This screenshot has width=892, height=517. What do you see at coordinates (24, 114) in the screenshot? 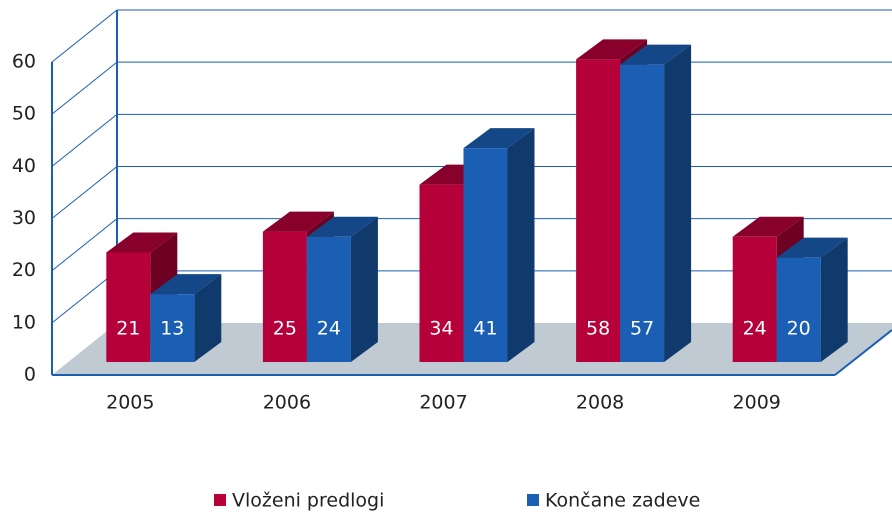
I see `y-tick-label: 50` at bounding box center [24, 114].